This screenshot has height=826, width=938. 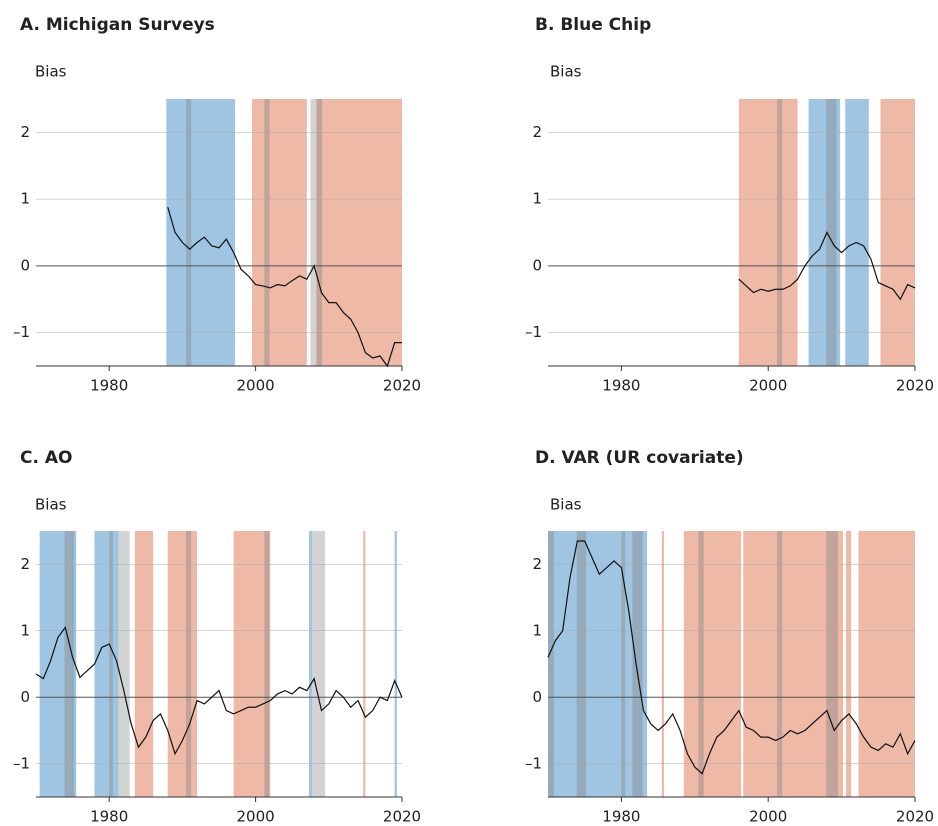 I want to click on panel-title: D. VAR (UR covariate), so click(x=639, y=458).